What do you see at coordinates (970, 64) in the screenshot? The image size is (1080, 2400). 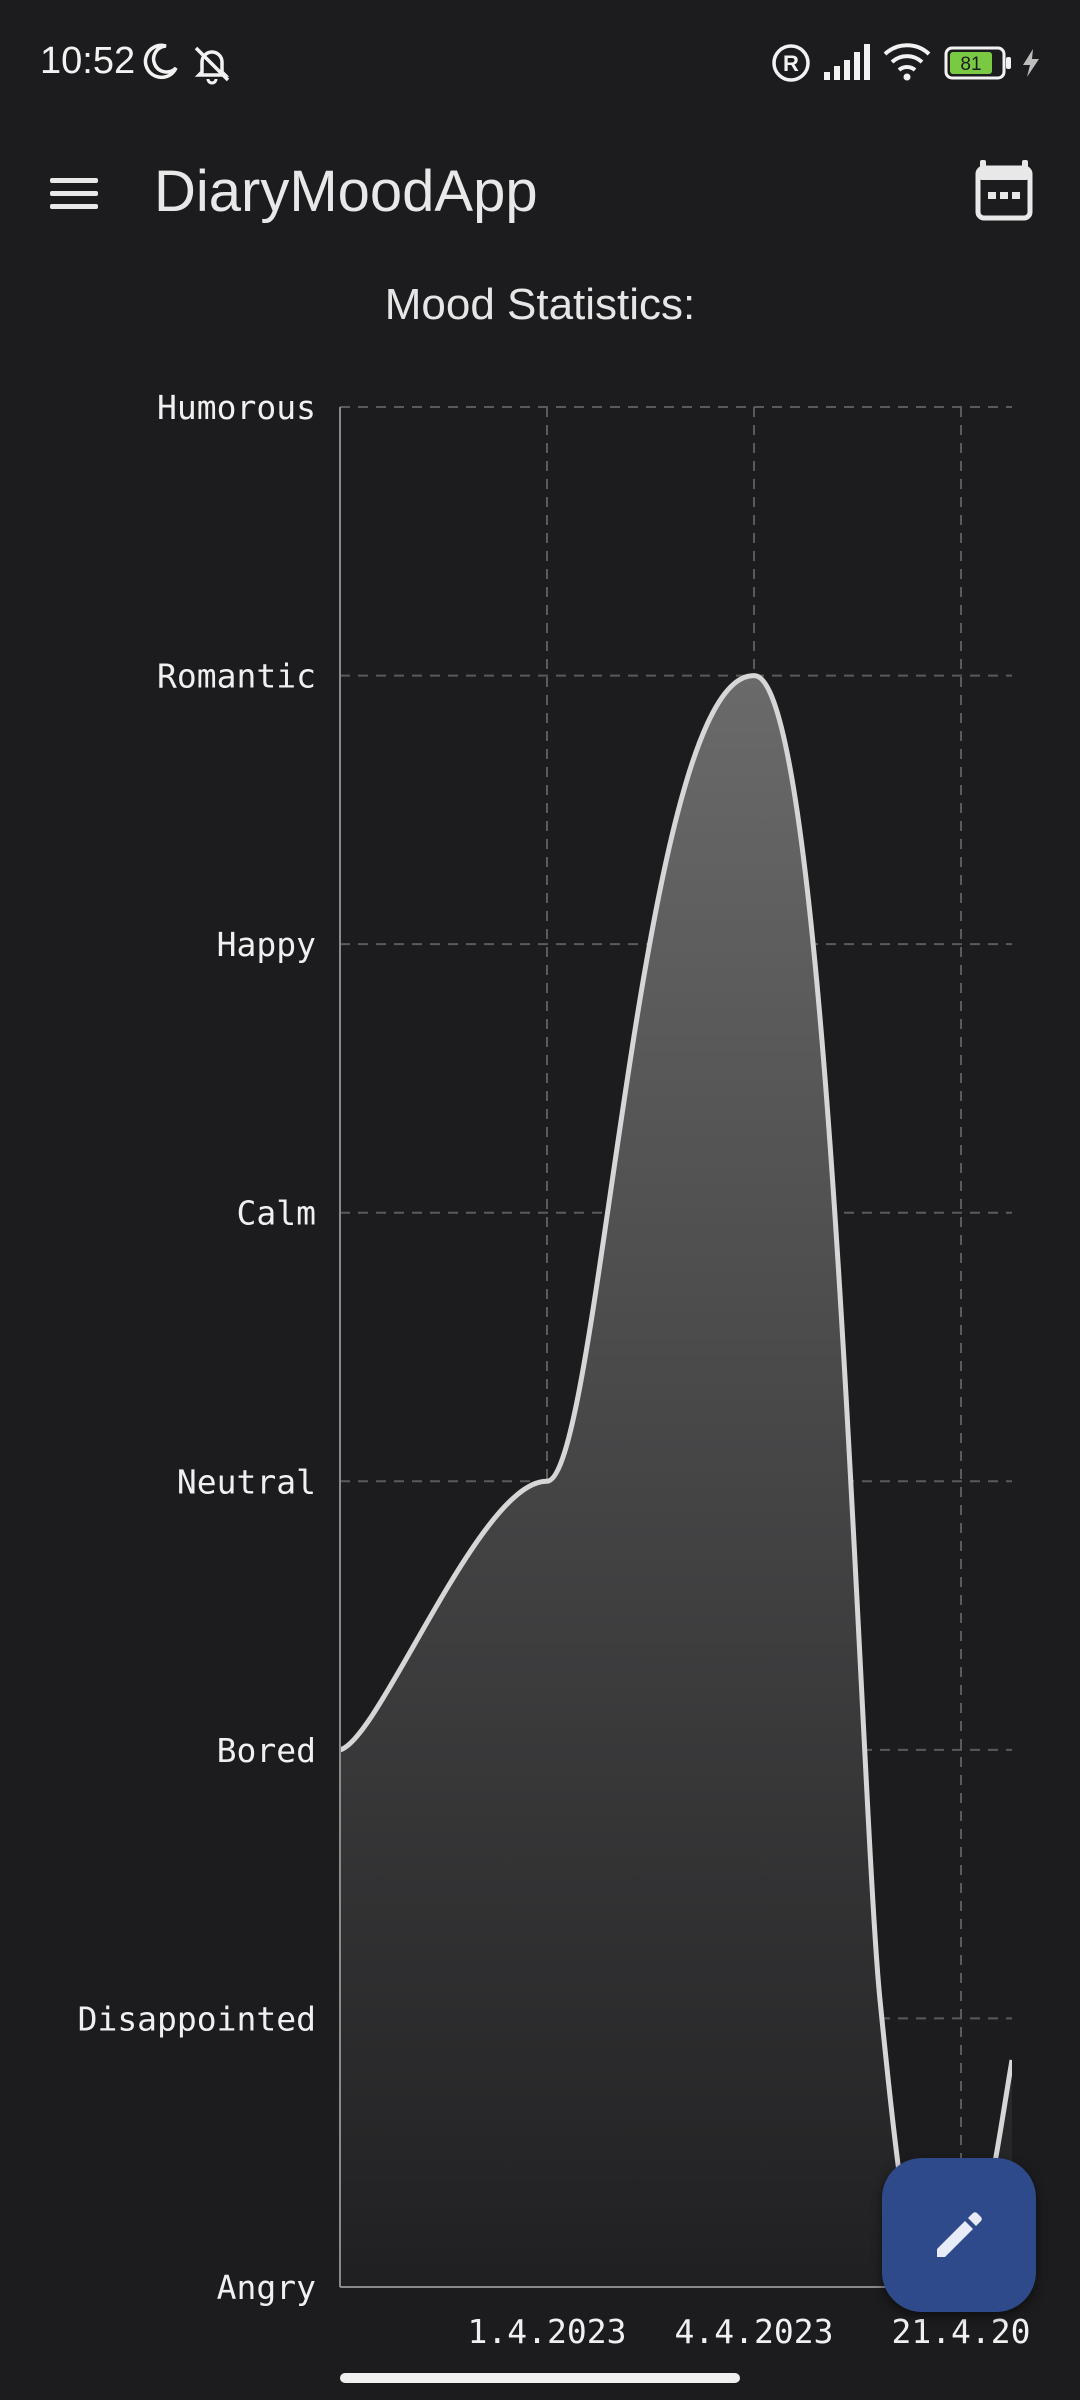 I see `battery-level: 81` at bounding box center [970, 64].